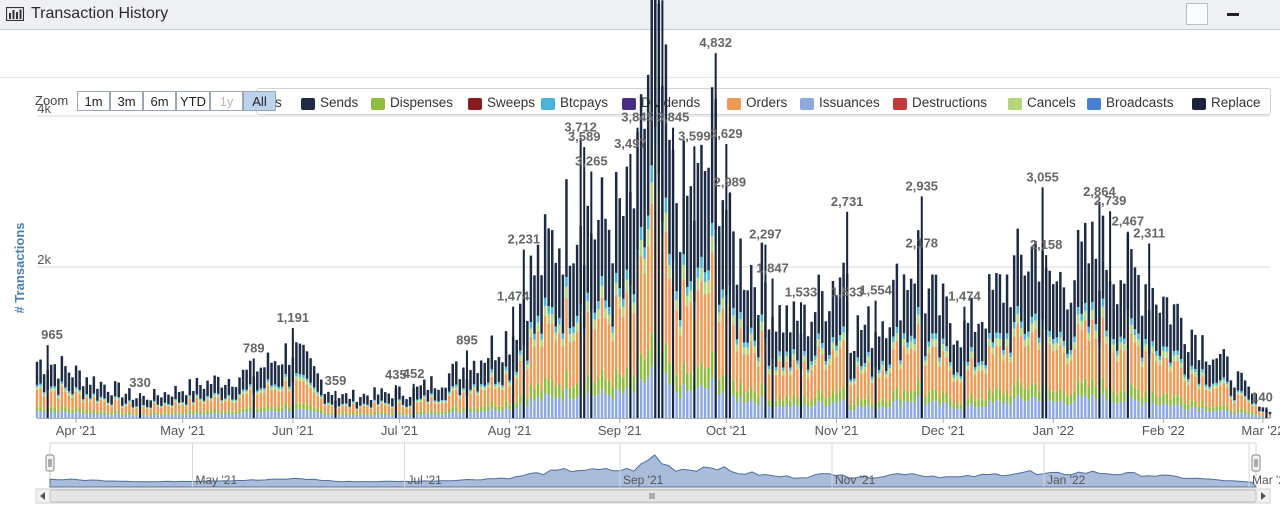 The width and height of the screenshot is (1280, 516). I want to click on zoom-ytd-button: YTD, so click(193, 101).